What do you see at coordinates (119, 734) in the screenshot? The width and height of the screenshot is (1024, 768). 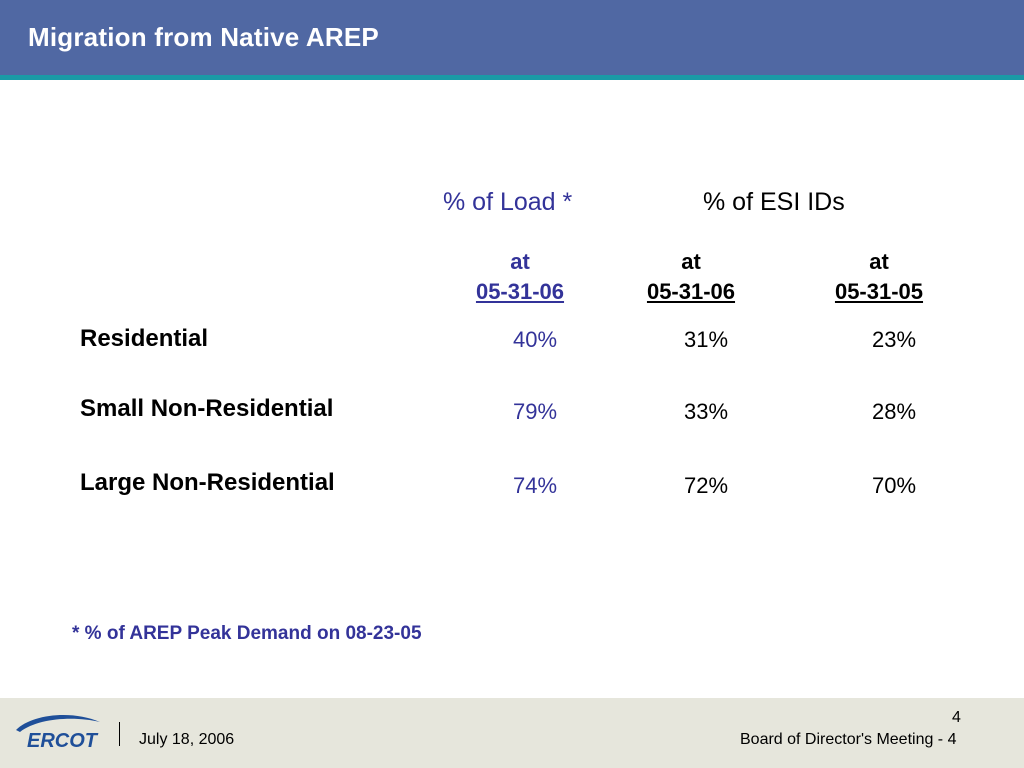 I see `footer-divider` at bounding box center [119, 734].